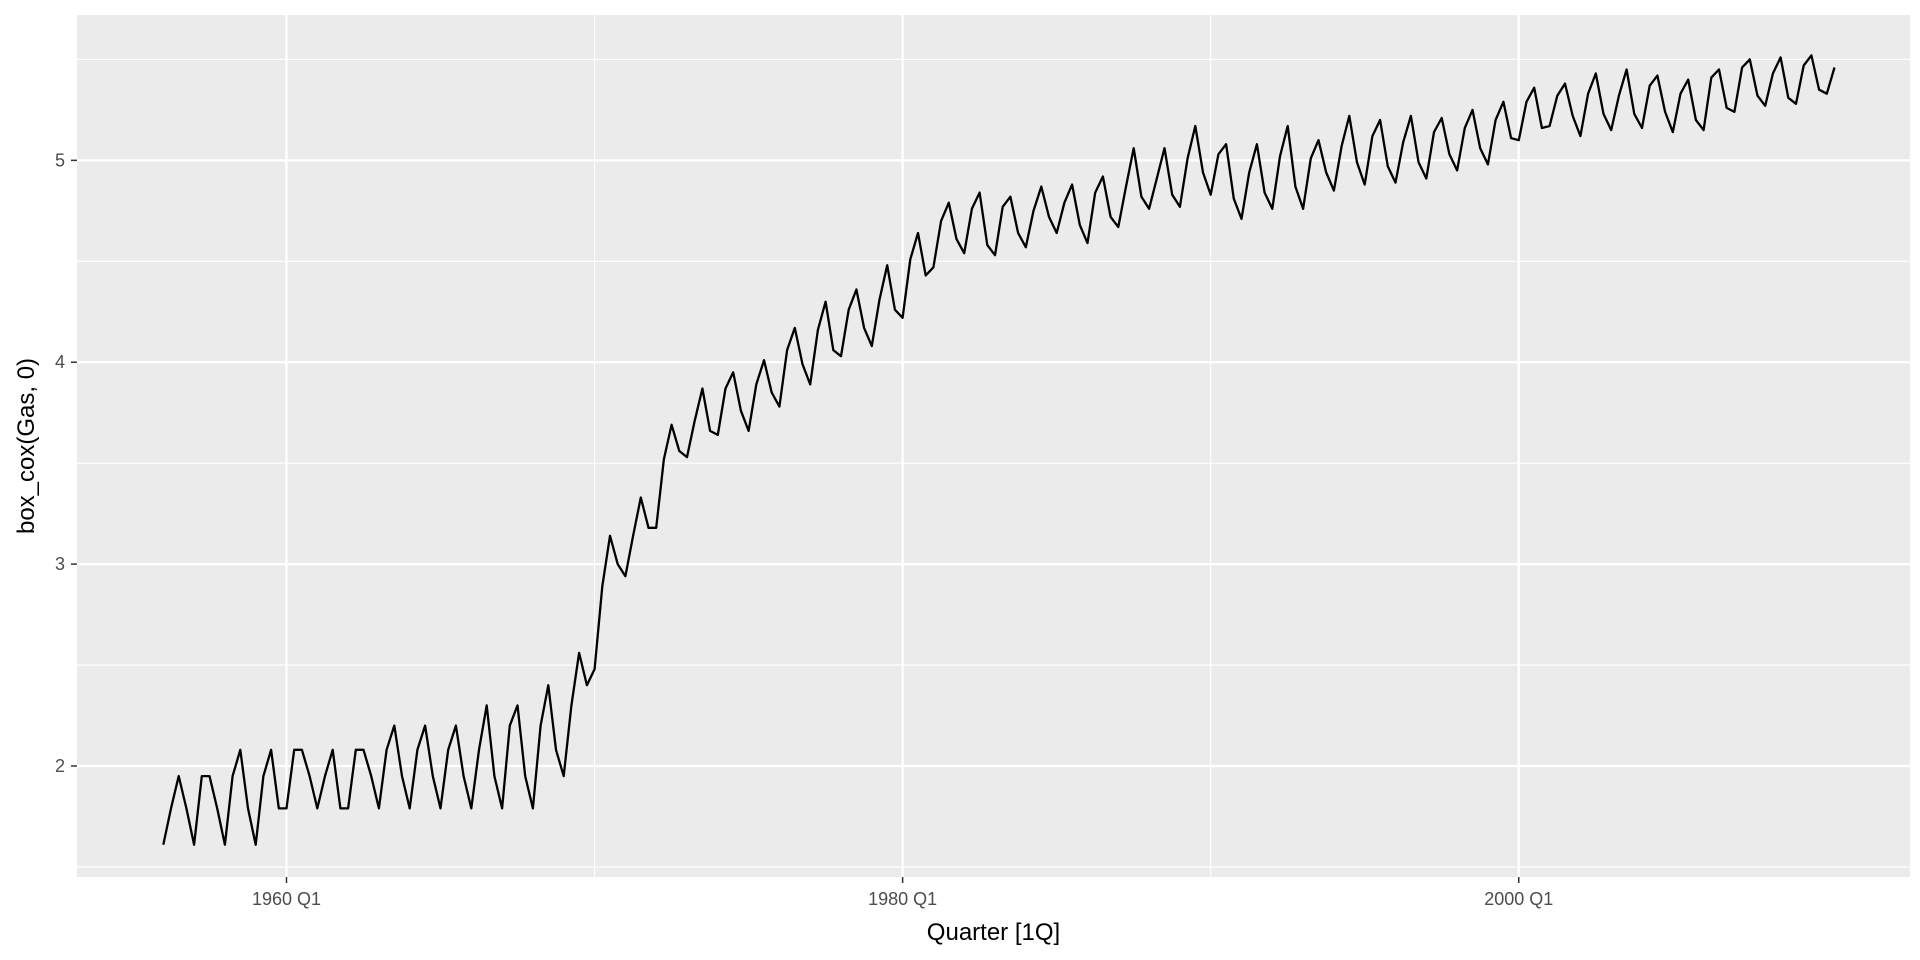 This screenshot has height=960, width=1920. Describe the element at coordinates (286, 899) in the screenshot. I see `x-tick-label: 1960 Q1` at that location.